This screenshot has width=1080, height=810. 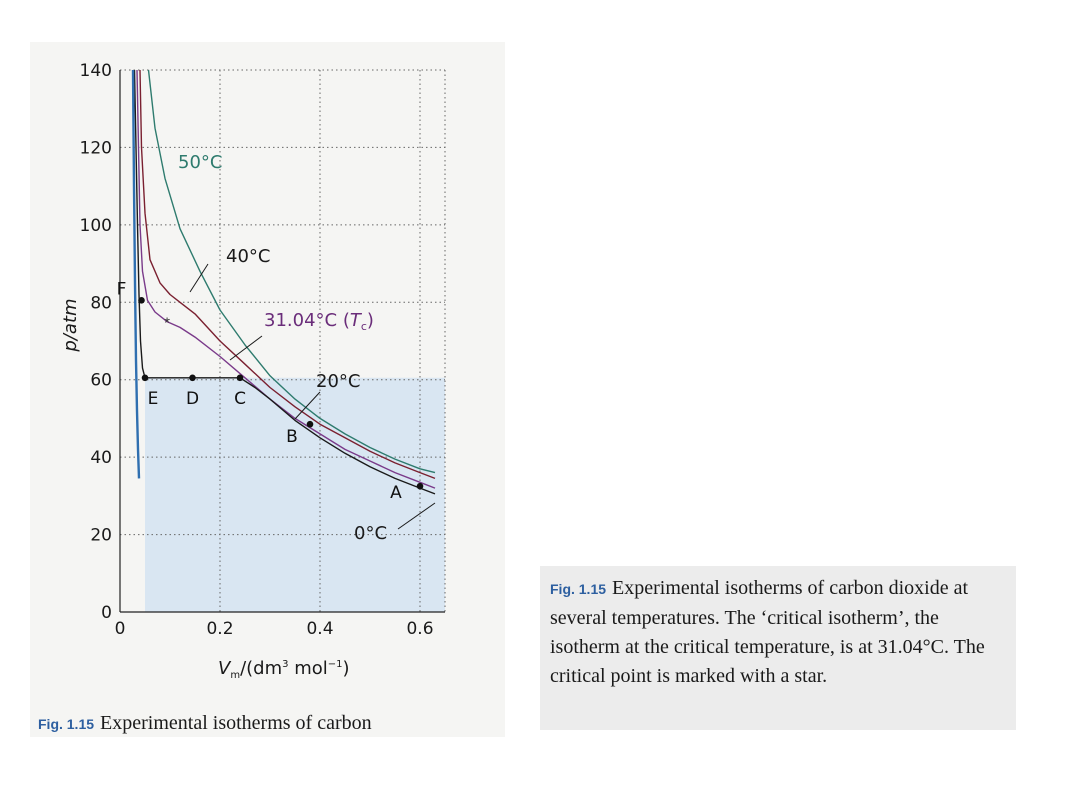 I want to click on y-tick-label: 120, so click(x=96, y=148).